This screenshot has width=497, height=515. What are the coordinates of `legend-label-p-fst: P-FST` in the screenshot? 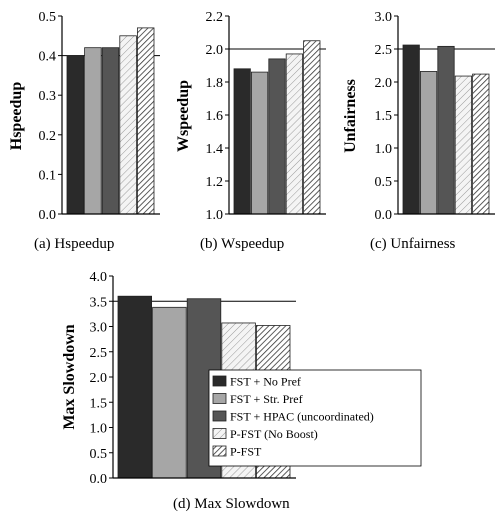 It's located at (246, 452).